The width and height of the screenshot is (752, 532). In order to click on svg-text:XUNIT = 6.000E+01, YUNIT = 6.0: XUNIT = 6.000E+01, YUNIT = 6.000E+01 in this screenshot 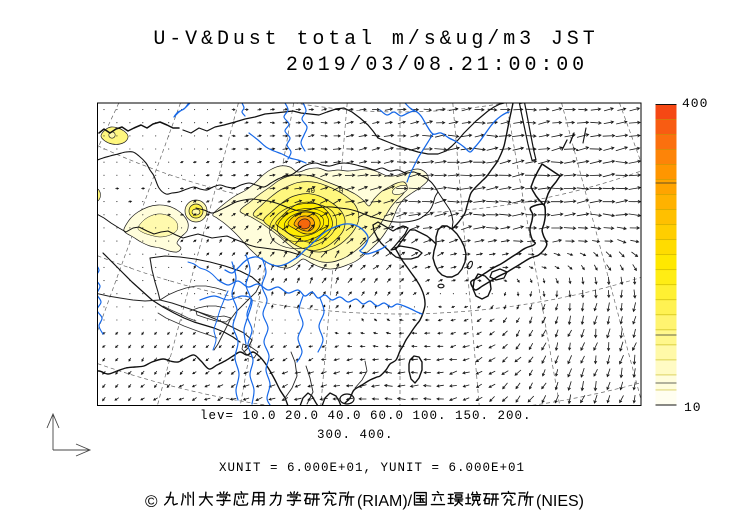, I will do `click(372, 468)`.